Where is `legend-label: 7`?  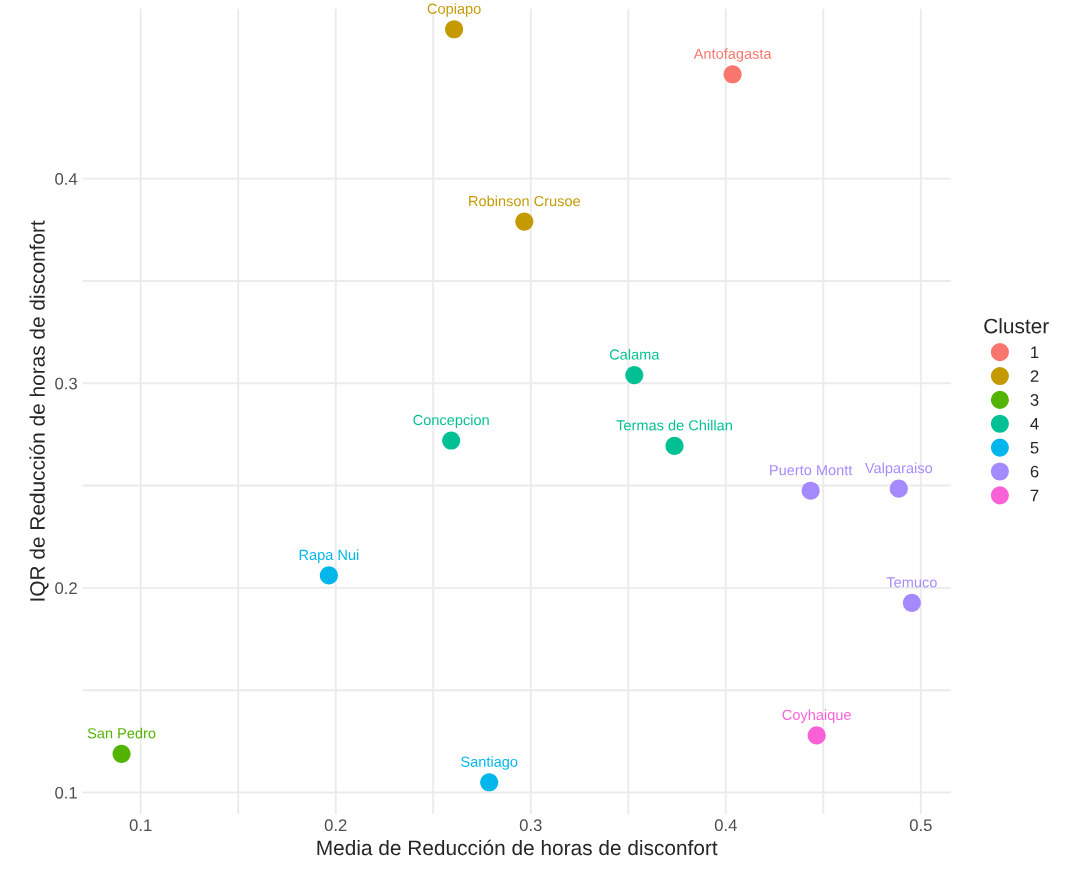 legend-label: 7 is located at coordinates (1034, 495).